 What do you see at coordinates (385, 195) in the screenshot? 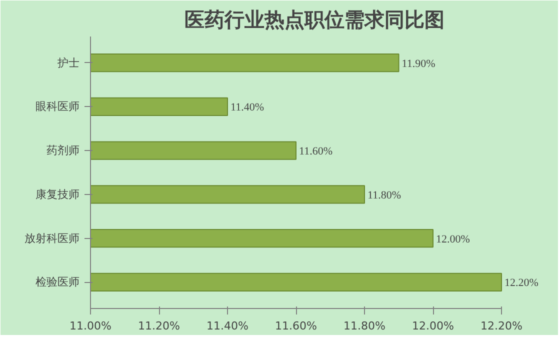
I see `data-label: 11.80%` at bounding box center [385, 195].